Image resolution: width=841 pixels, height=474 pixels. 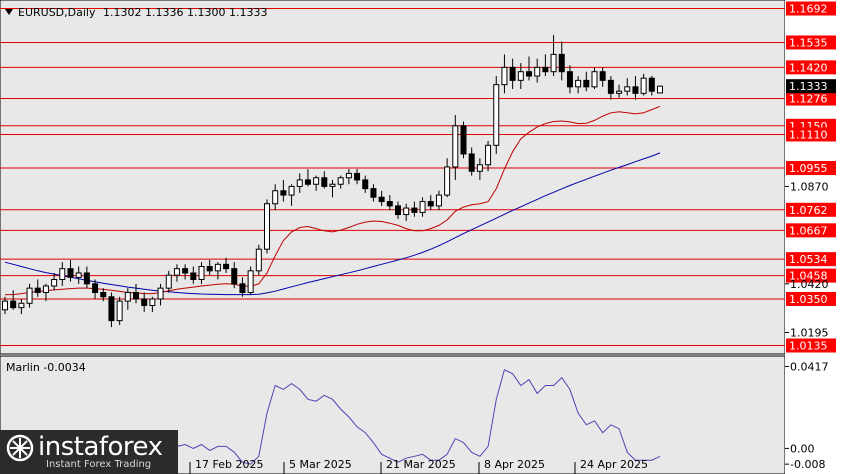 What do you see at coordinates (809, 333) in the screenshot?
I see `price-tick-label: 1.0195` at bounding box center [809, 333].